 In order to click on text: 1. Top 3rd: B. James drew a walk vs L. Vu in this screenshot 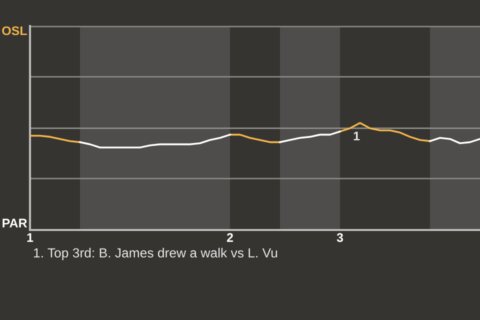, I will do `click(156, 254)`.